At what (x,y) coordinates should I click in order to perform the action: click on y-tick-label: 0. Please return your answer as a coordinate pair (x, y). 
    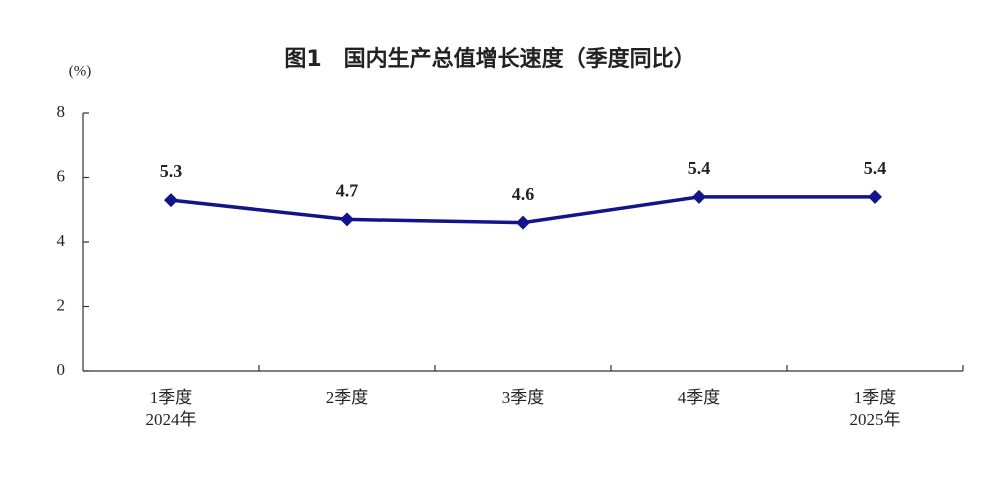
    Looking at the image, I should click on (61, 369).